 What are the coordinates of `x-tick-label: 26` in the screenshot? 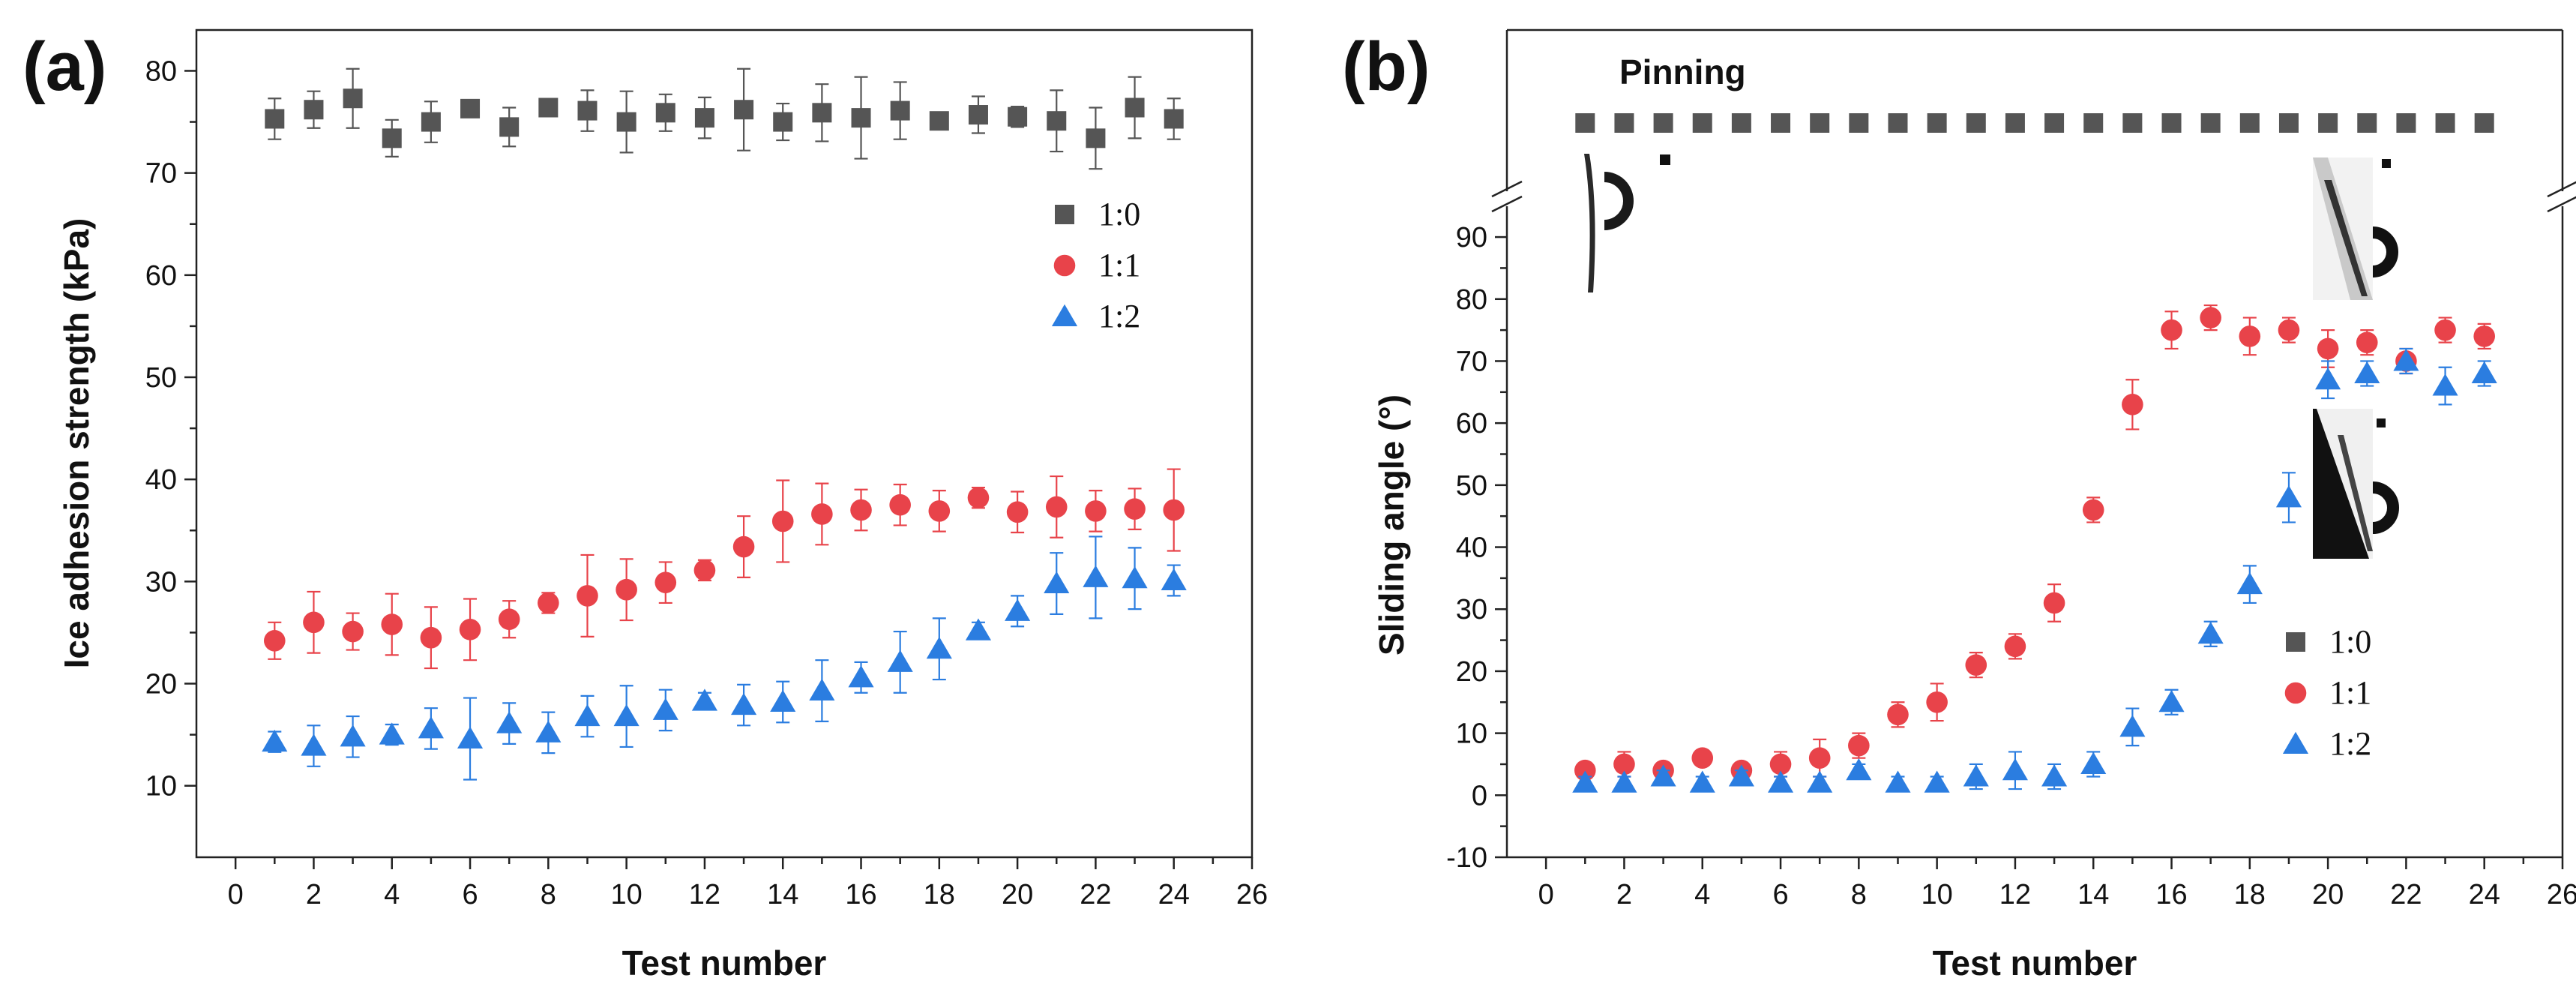 It's located at (2562, 894).